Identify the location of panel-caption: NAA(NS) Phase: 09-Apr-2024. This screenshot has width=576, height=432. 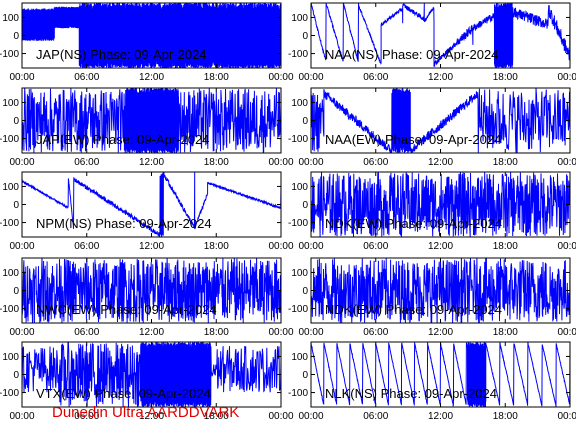
(411, 54).